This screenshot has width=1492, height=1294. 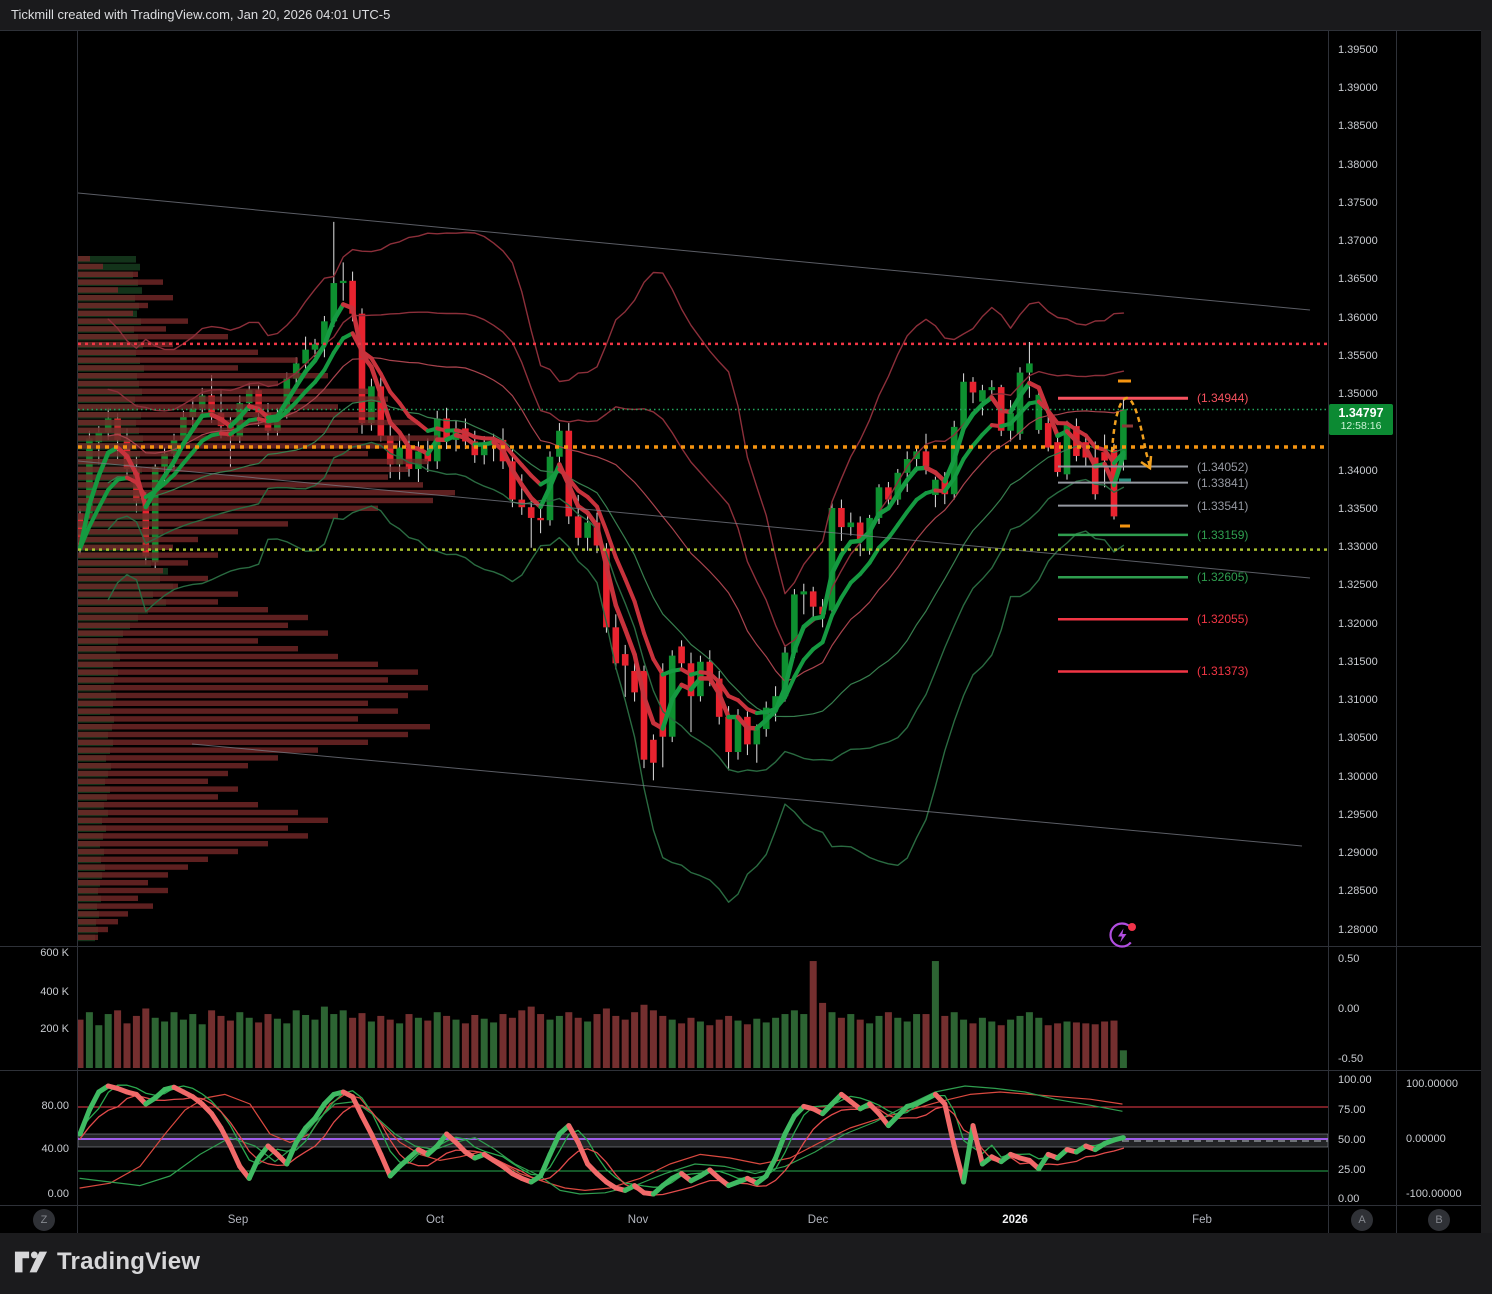 I want to click on price-axis-label: 1.38000, so click(x=1358, y=164).